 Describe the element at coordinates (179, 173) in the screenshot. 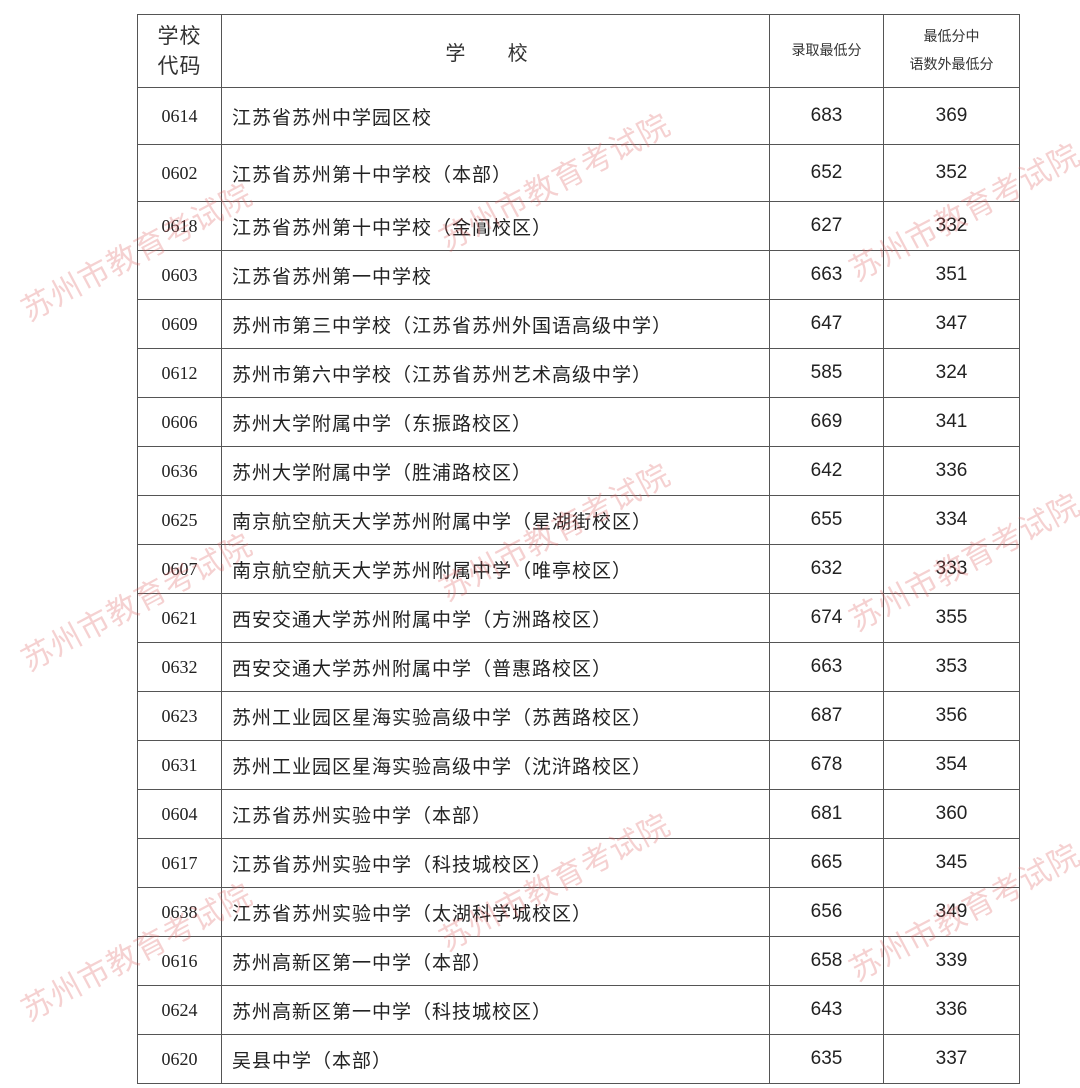

I see `school-code-cell: 0602` at that location.